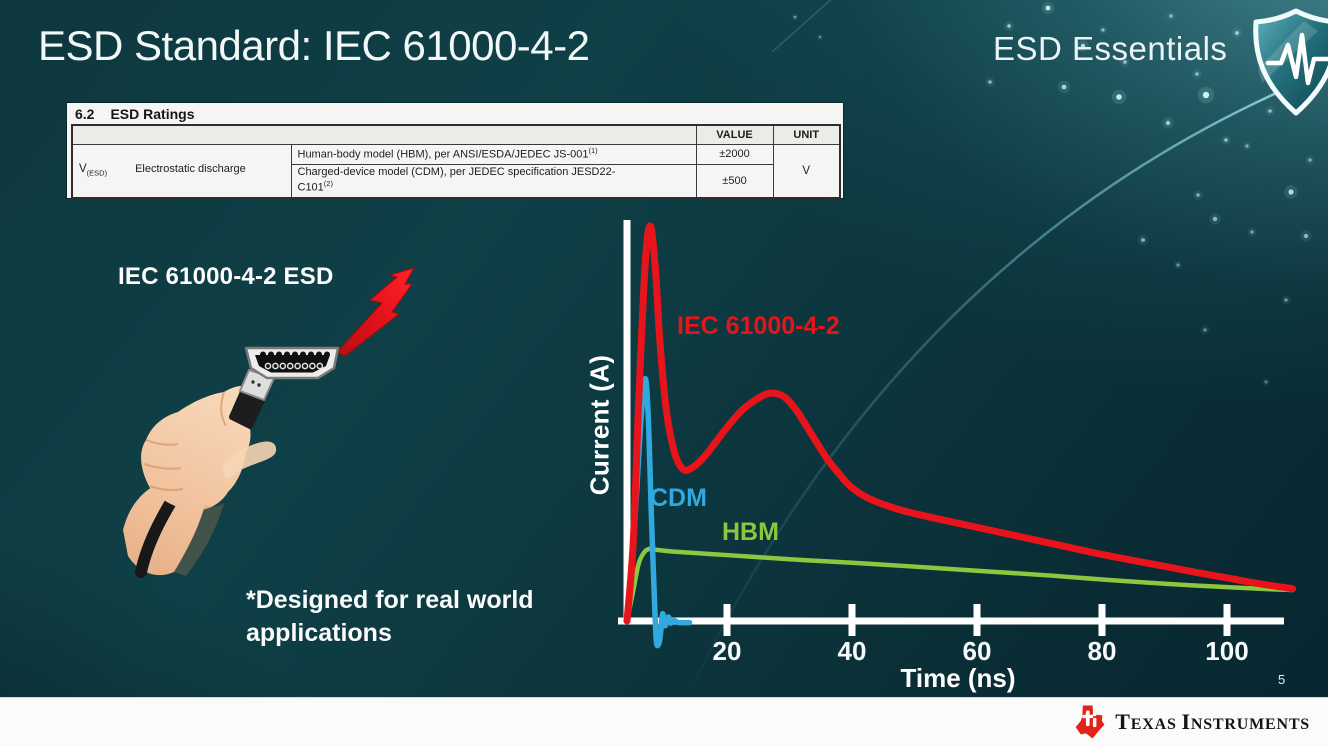 The width and height of the screenshot is (1328, 746). I want to click on footnote-ref: (1), so click(593, 150).